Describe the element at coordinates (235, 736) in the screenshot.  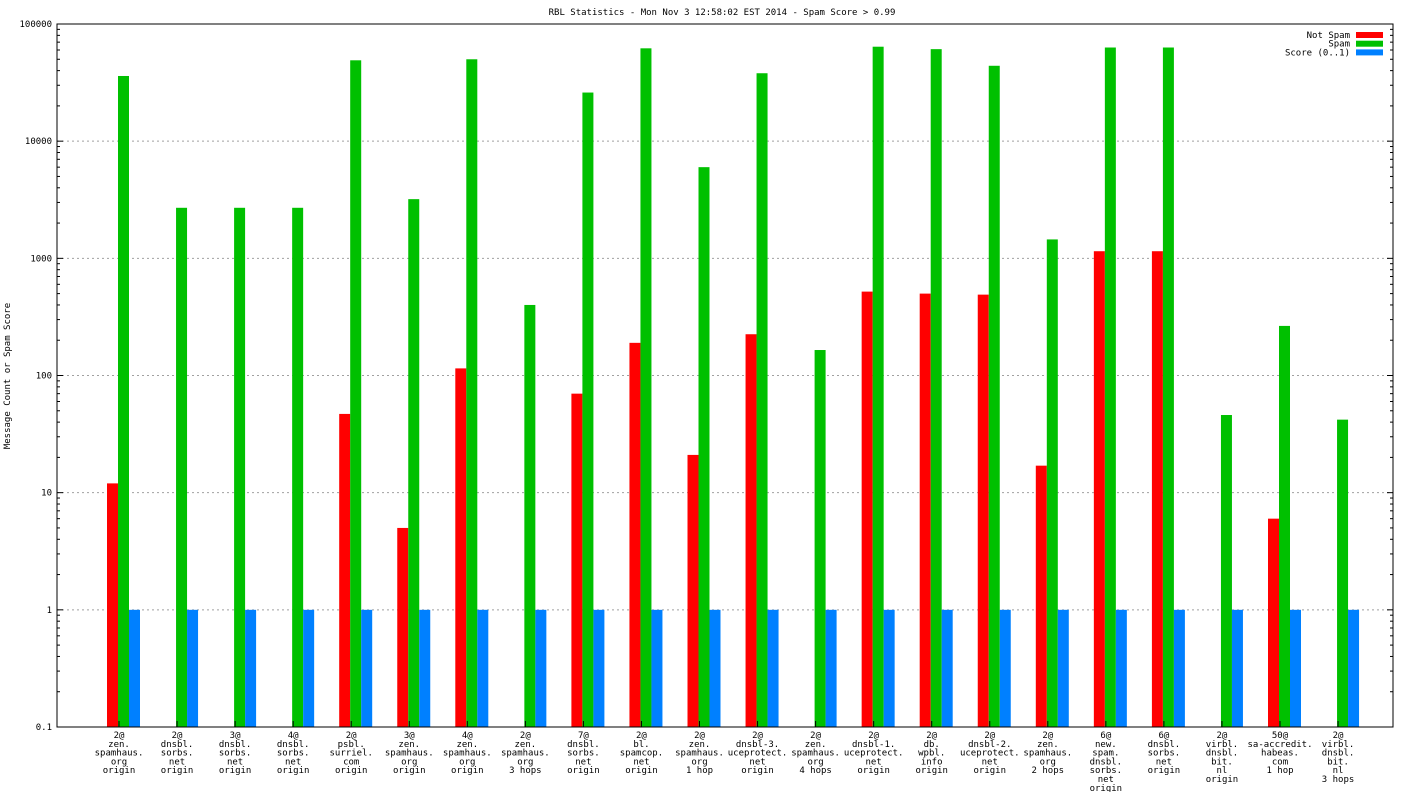
I see `x-tick-label: 3@` at that location.